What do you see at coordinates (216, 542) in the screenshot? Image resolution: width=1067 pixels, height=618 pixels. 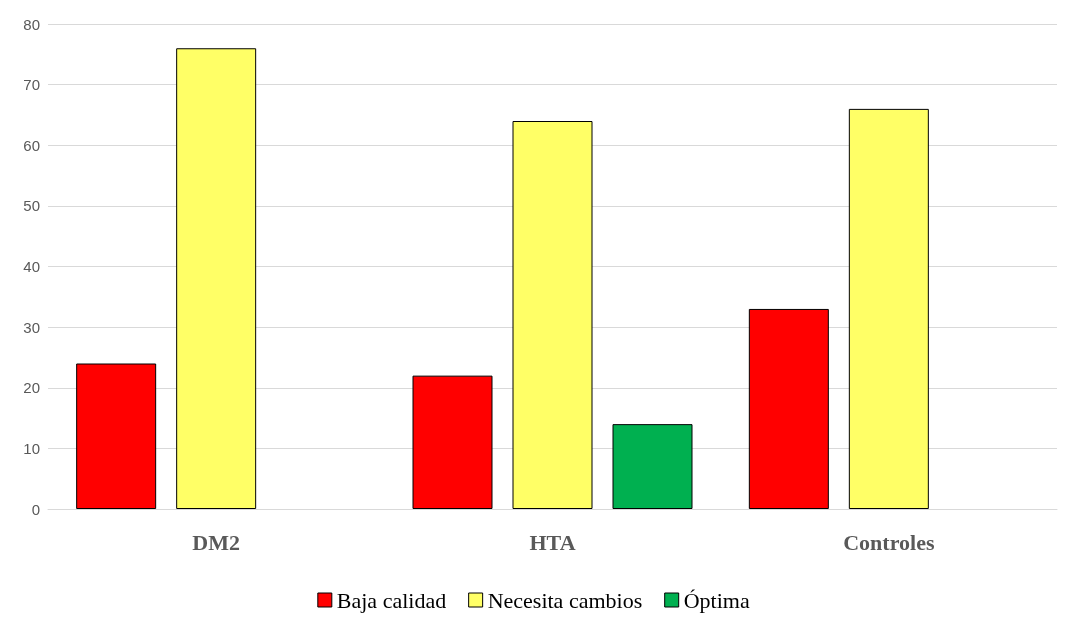 I see `x-tick-label: DM2` at bounding box center [216, 542].